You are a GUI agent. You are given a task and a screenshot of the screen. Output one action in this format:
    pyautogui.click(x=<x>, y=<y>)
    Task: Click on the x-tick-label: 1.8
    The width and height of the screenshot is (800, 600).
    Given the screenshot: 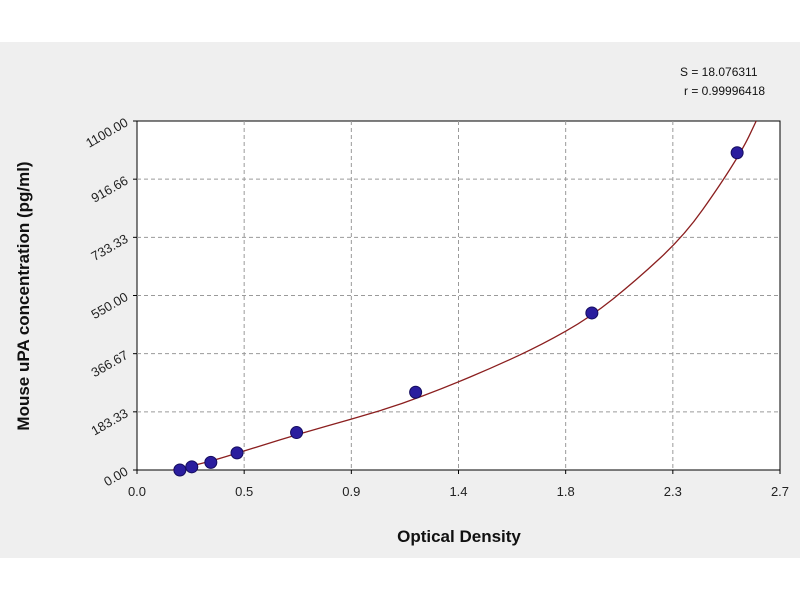 What is the action you would take?
    pyautogui.click(x=566, y=491)
    